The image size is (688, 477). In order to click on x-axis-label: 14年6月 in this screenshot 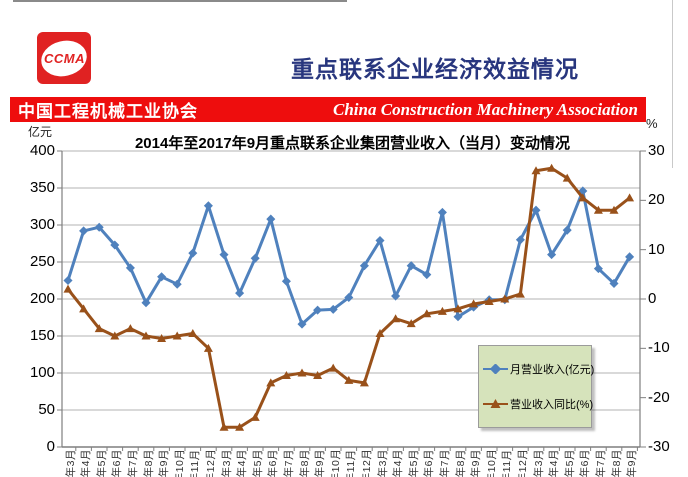, I will do `click(117, 463)`.